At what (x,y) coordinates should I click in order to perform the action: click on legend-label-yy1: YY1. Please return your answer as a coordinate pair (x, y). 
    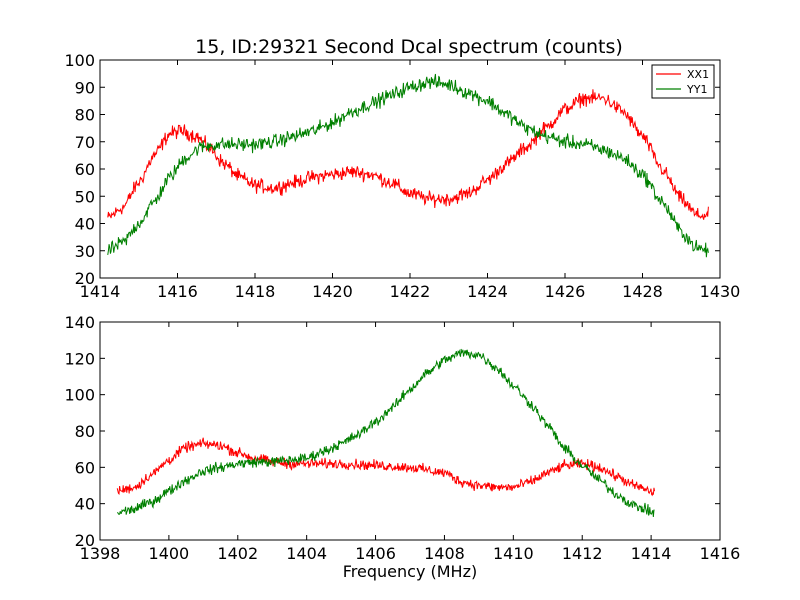
    Looking at the image, I should click on (696, 89).